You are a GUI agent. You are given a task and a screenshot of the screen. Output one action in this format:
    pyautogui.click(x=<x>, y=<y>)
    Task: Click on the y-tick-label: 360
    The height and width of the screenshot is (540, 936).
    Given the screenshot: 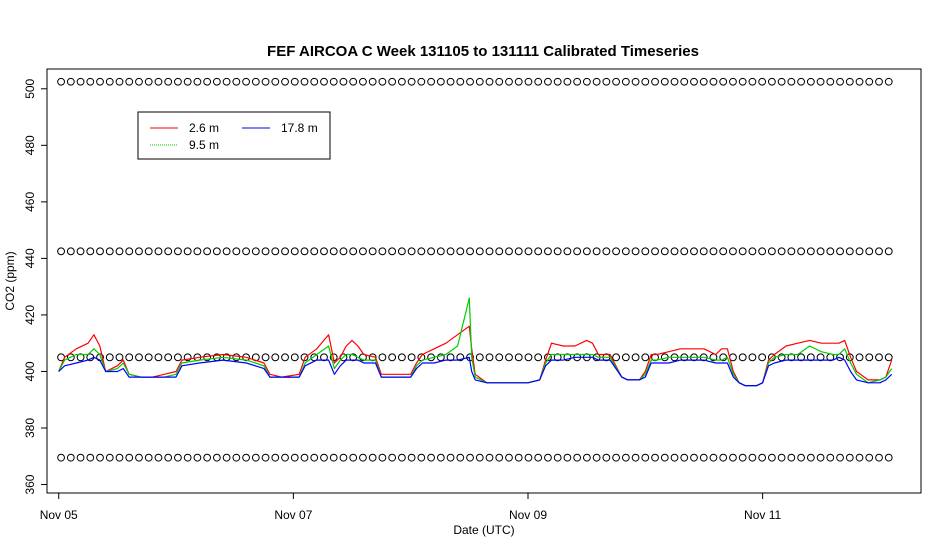 What is the action you would take?
    pyautogui.click(x=30, y=484)
    